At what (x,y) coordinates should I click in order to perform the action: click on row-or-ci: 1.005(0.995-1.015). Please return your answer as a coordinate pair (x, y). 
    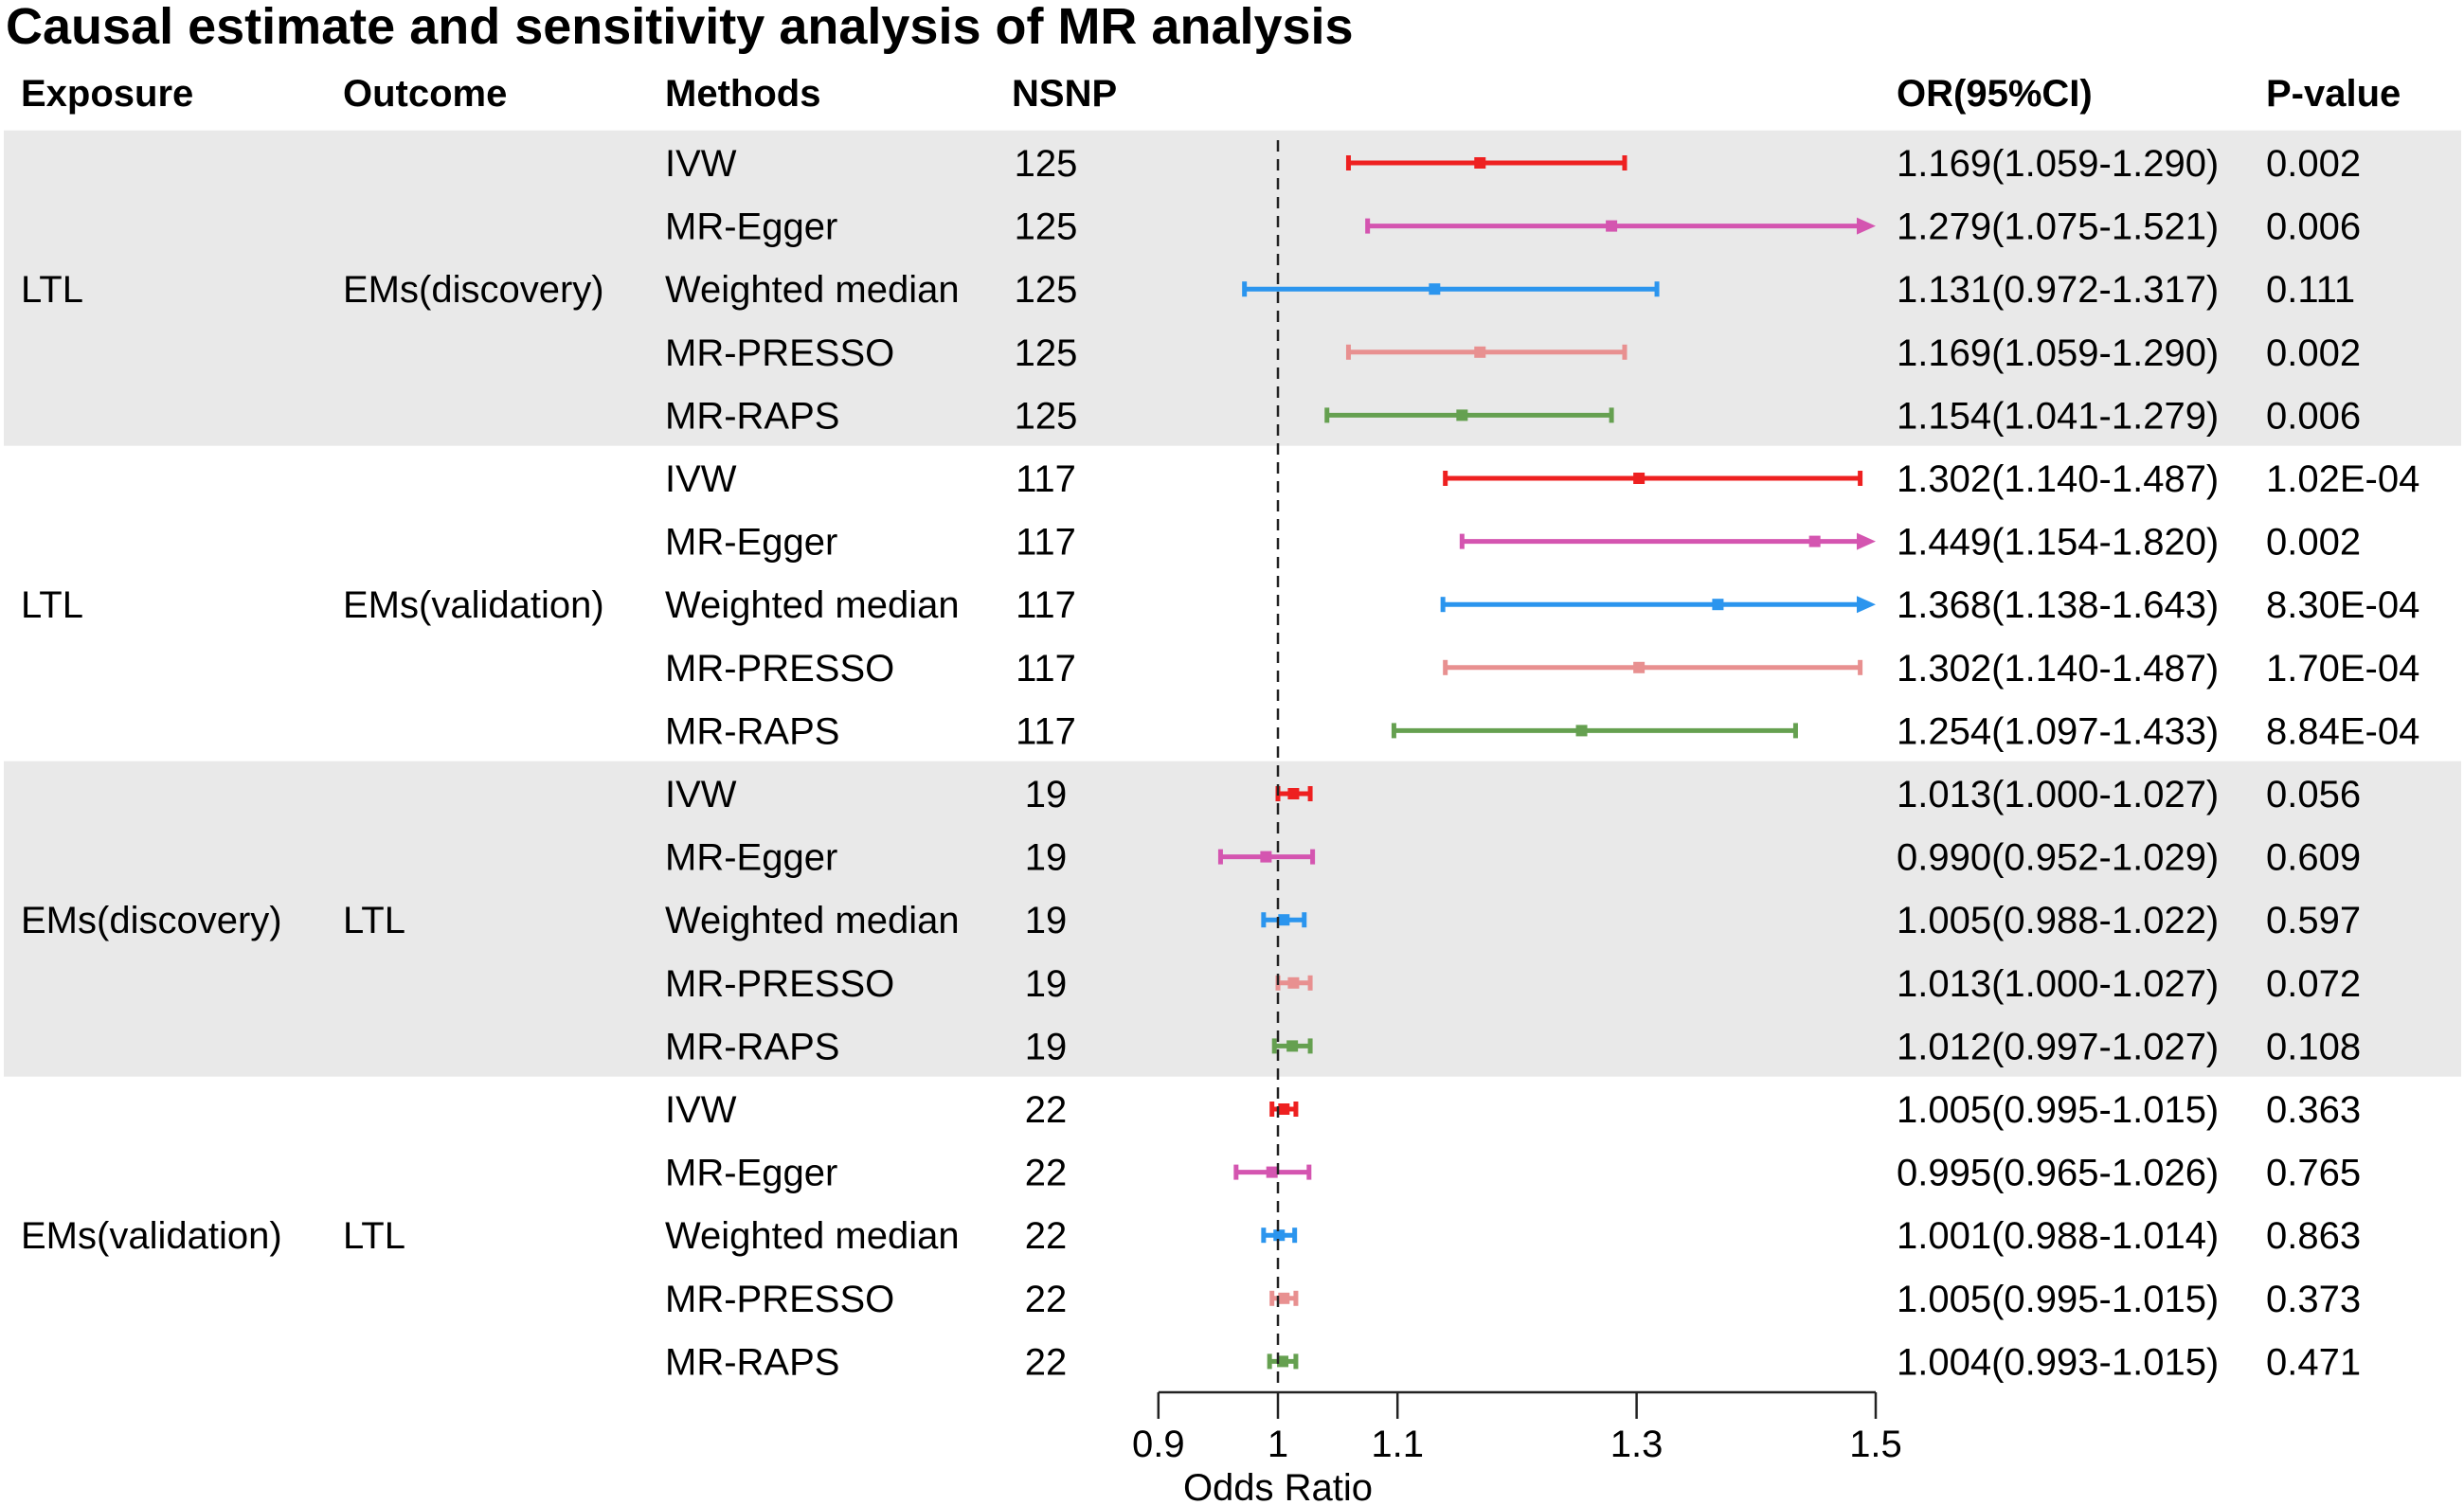
    Looking at the image, I should click on (2058, 1110).